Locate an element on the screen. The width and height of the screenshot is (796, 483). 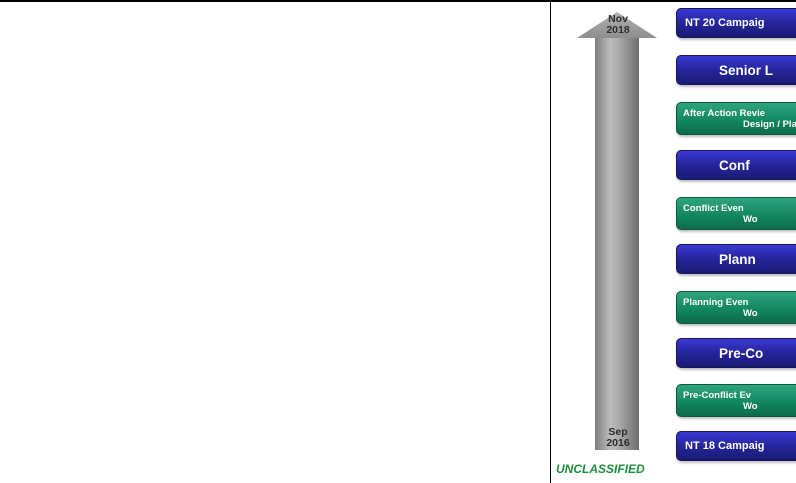
event-box: Conf is located at coordinates (736, 165).